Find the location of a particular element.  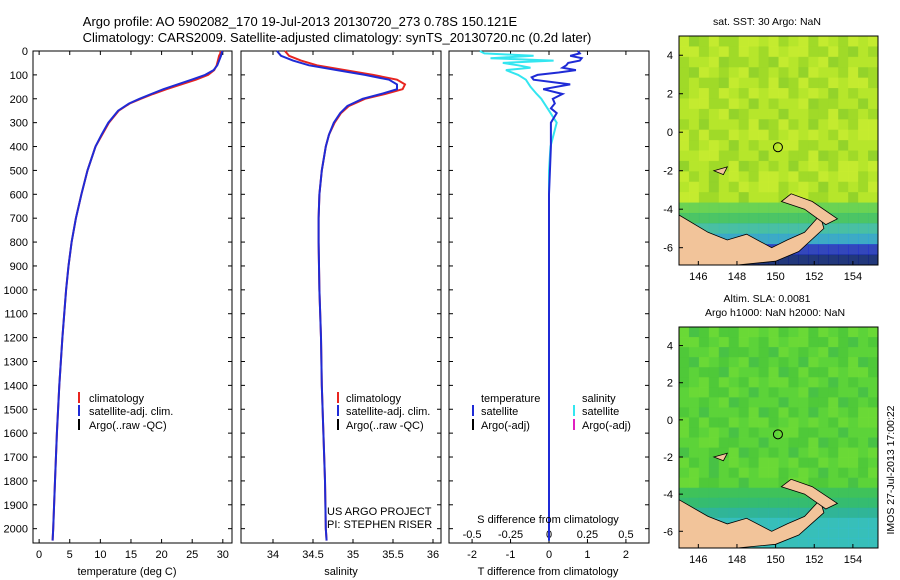

salinity-xlabel: salinity is located at coordinates (341, 572).